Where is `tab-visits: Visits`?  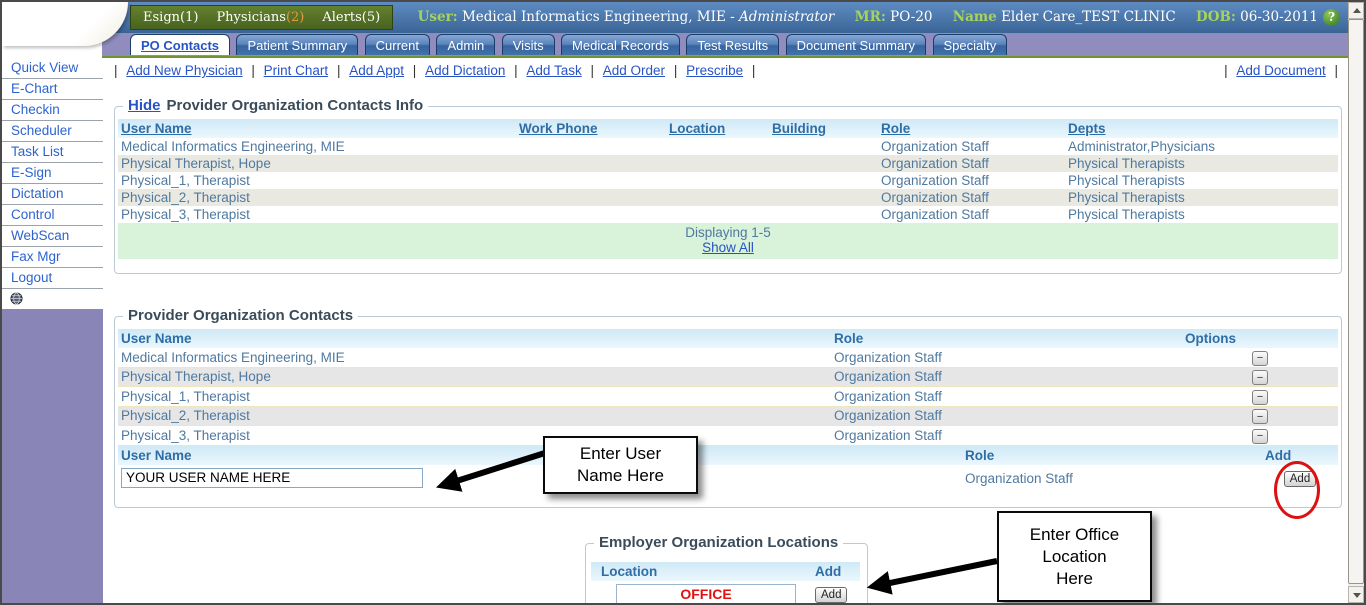
tab-visits: Visits is located at coordinates (528, 44).